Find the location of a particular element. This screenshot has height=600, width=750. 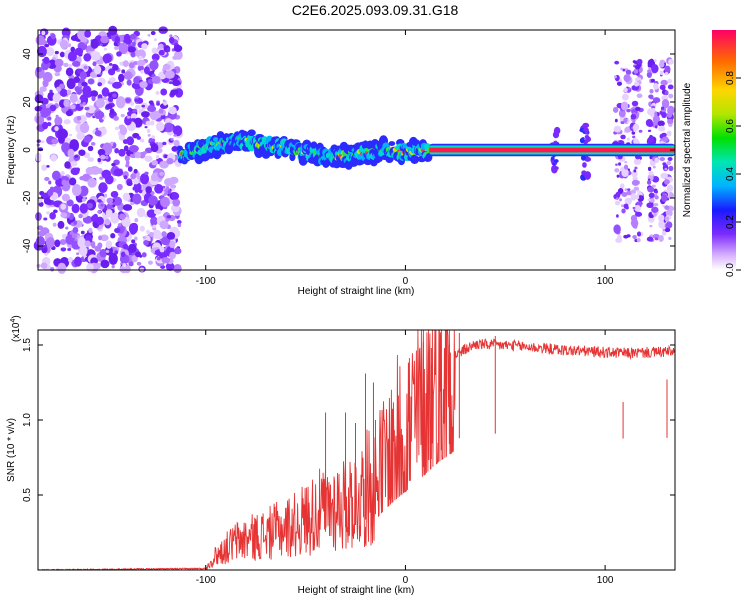

spectrogram-y-tick-label: -20 is located at coordinates (27, 197).